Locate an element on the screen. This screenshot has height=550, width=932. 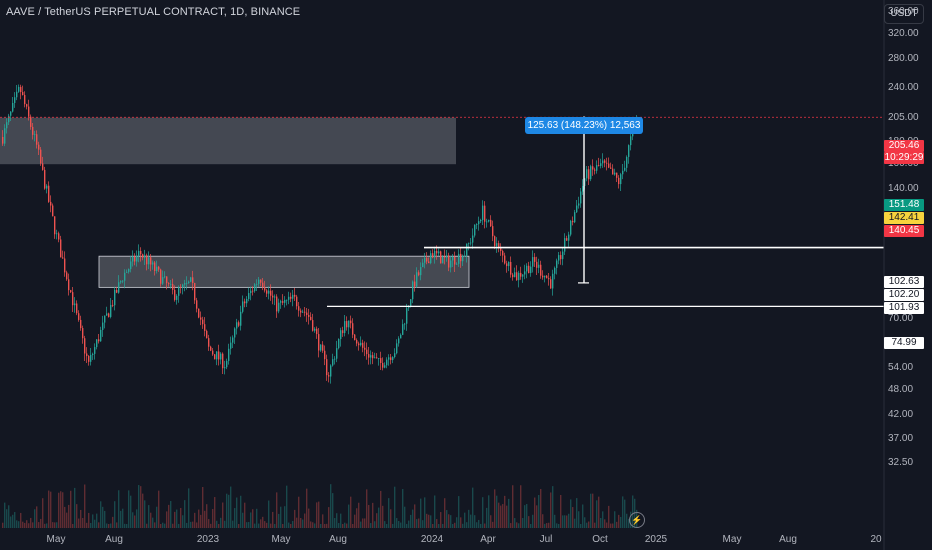
time-tick: May is located at coordinates (281, 539).